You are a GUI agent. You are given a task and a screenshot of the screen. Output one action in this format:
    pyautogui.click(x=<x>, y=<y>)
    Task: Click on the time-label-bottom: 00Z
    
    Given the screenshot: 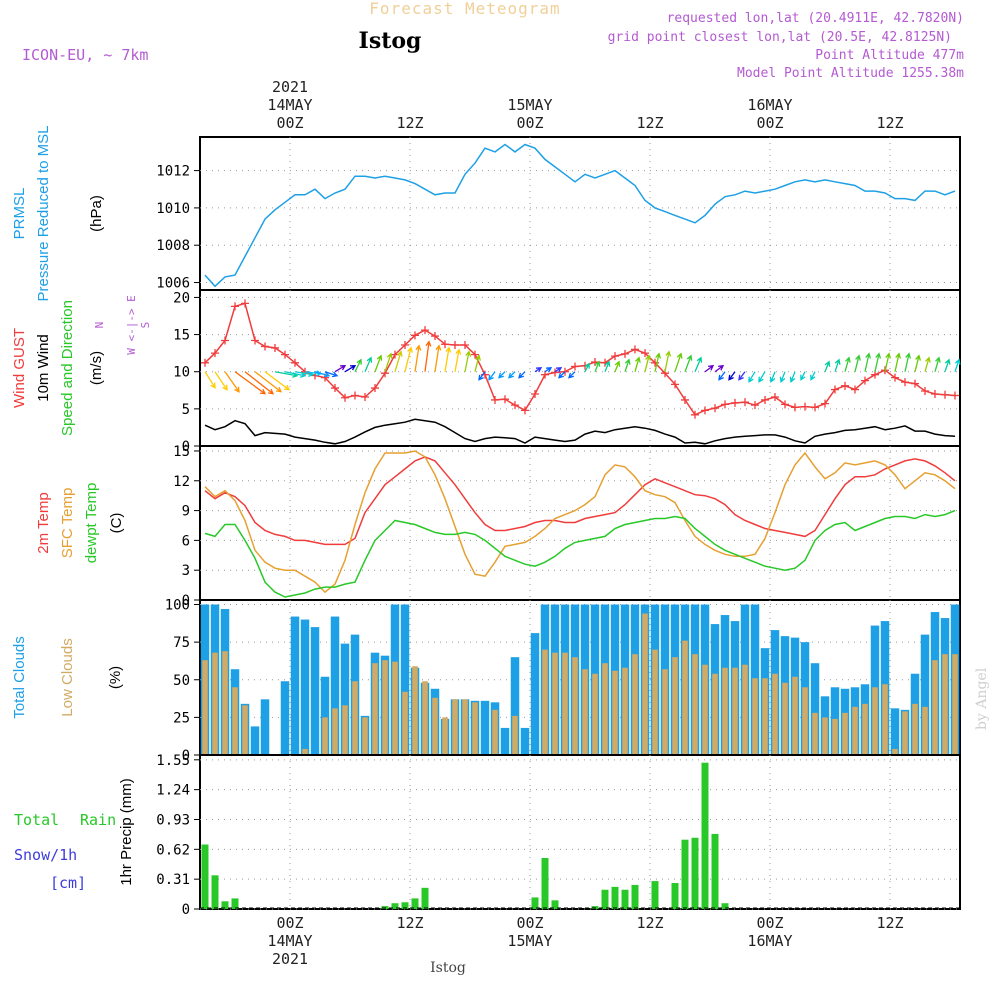 What is the action you would take?
    pyautogui.click(x=529, y=923)
    